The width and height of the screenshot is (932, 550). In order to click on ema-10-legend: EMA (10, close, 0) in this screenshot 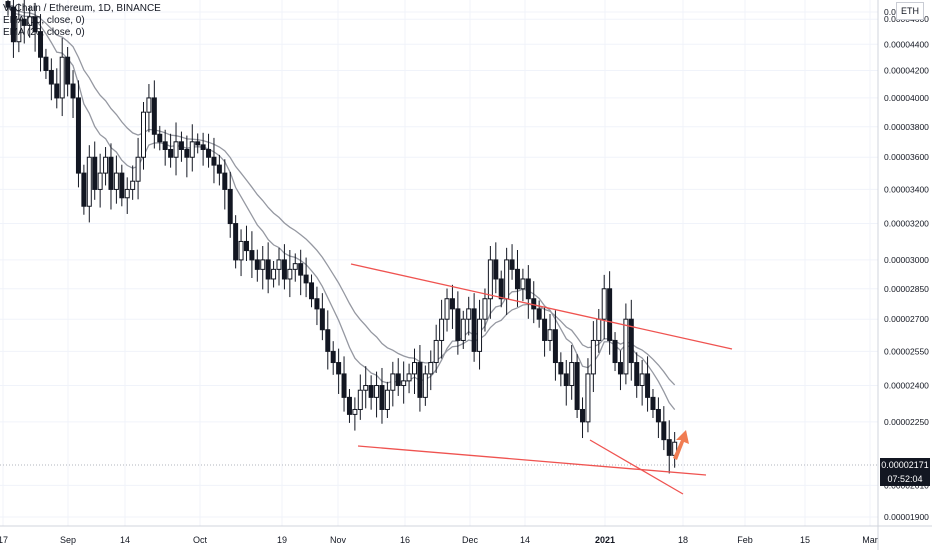, I will do `click(44, 20)`.